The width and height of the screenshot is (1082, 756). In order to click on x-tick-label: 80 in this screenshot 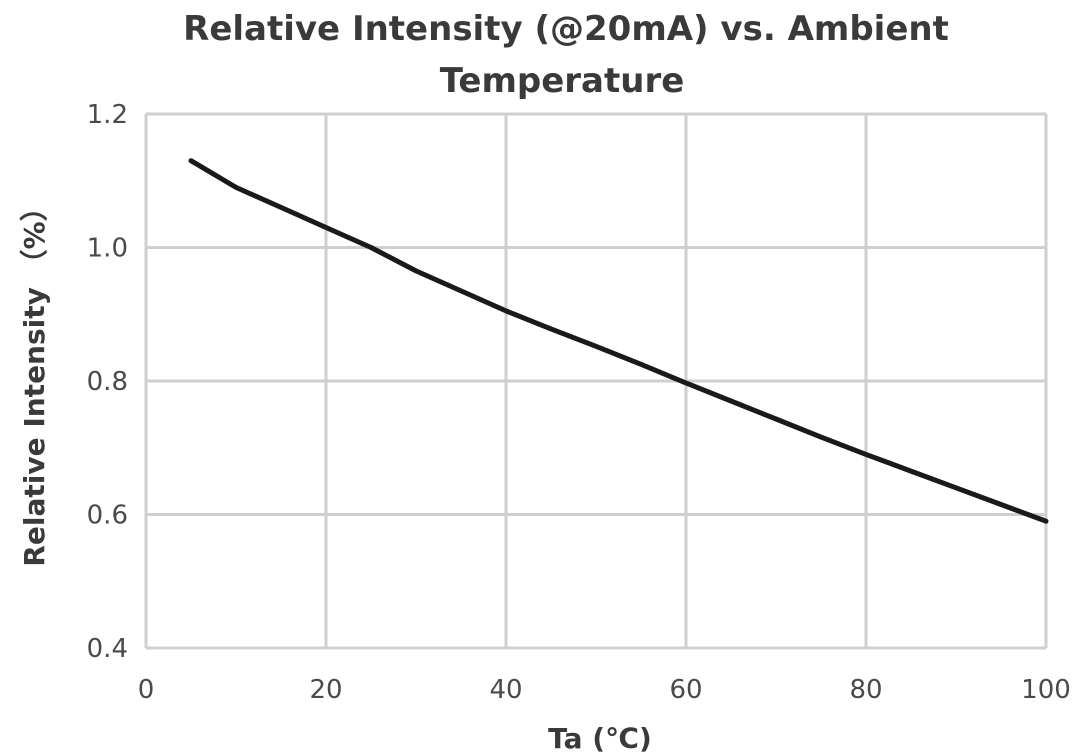, I will do `click(865, 690)`.